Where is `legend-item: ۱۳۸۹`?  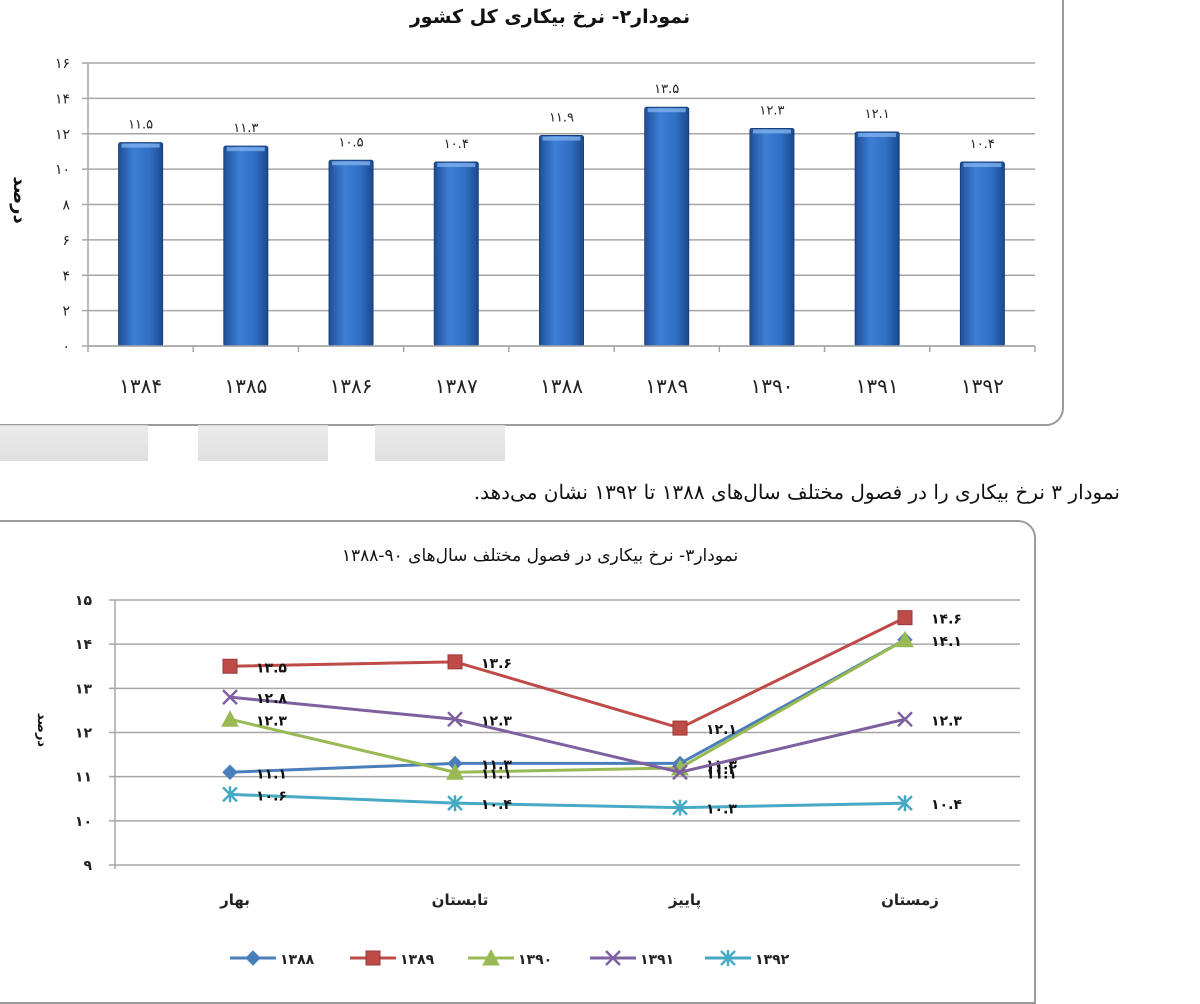
legend-item: ۱۳۸۹ is located at coordinates (392, 959).